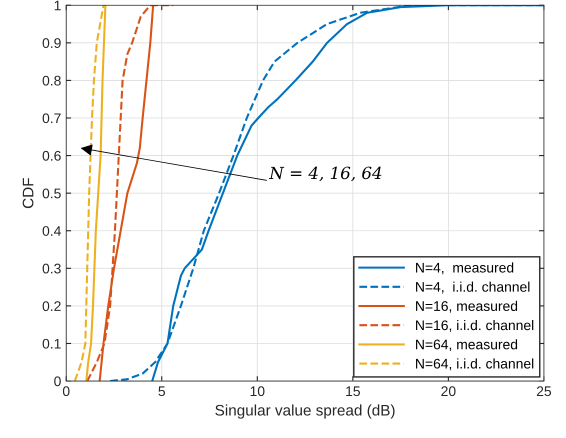 The image size is (566, 438). Describe the element at coordinates (51, 343) in the screenshot. I see `y-tick-label: 0.1` at that location.